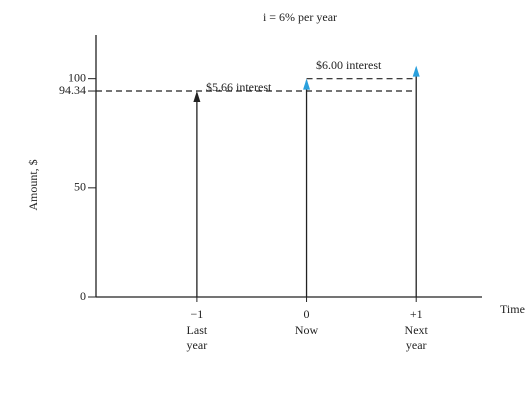 Image resolution: width=528 pixels, height=397 pixels. What do you see at coordinates (512, 309) in the screenshot?
I see `x-axis-label: Time` at bounding box center [512, 309].